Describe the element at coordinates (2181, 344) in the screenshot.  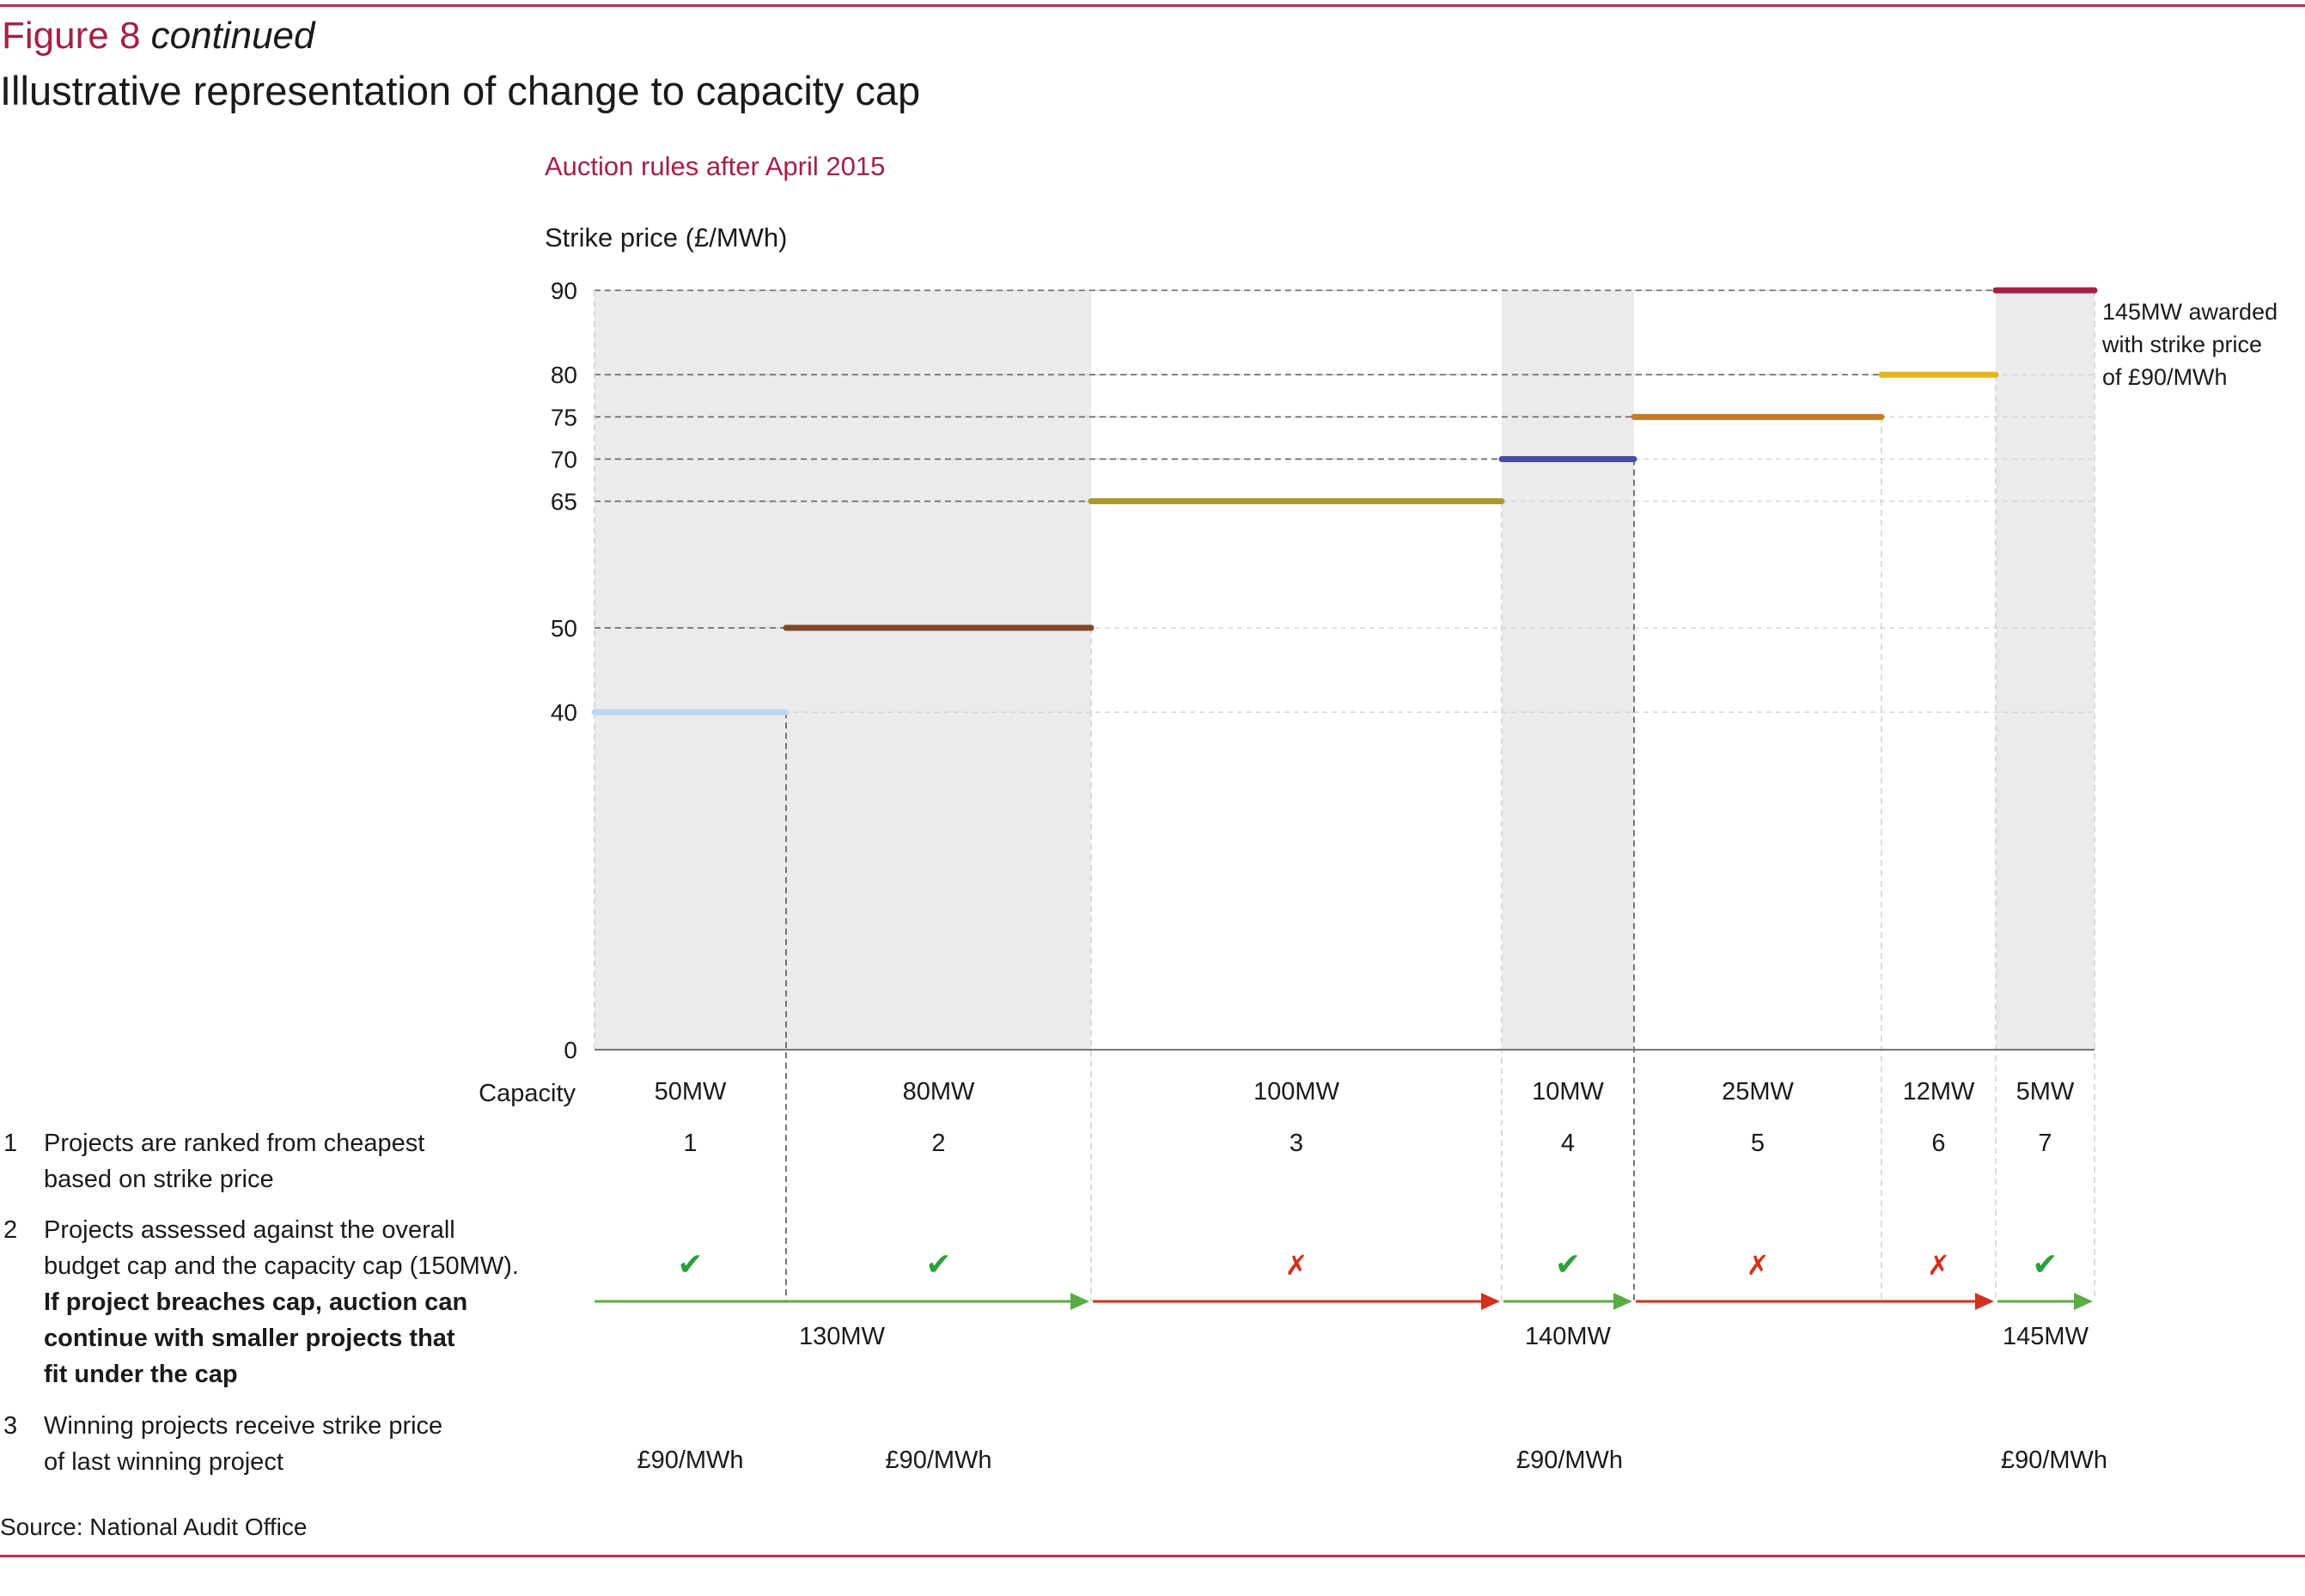
I see `annotation-text: with strike price` at that location.